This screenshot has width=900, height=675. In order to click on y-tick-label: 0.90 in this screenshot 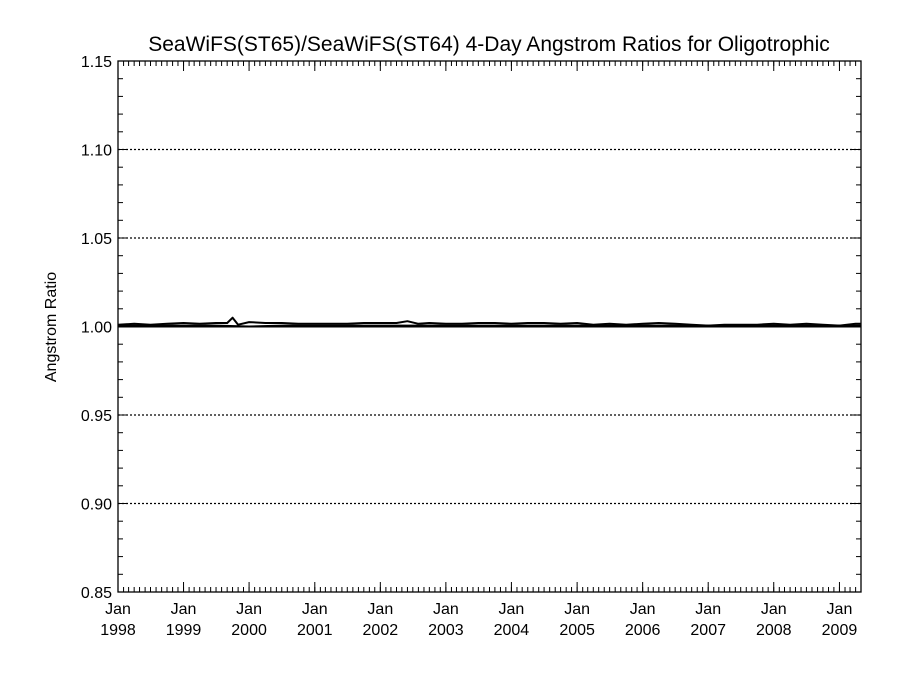, I will do `click(96, 505)`.